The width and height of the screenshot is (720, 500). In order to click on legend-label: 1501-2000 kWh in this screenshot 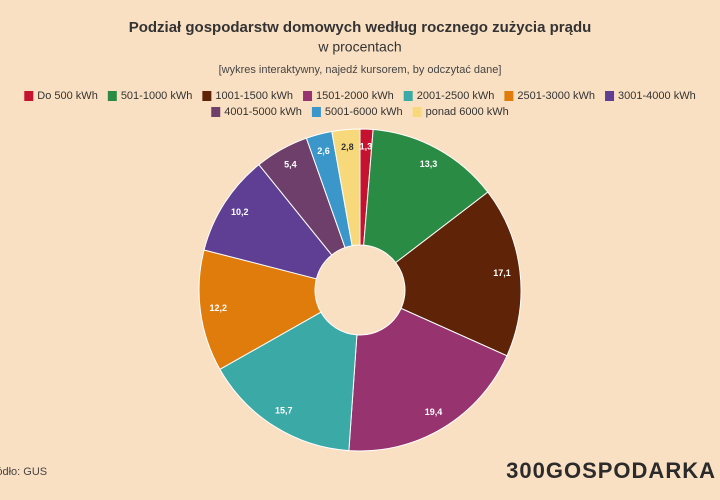, I will do `click(355, 96)`.